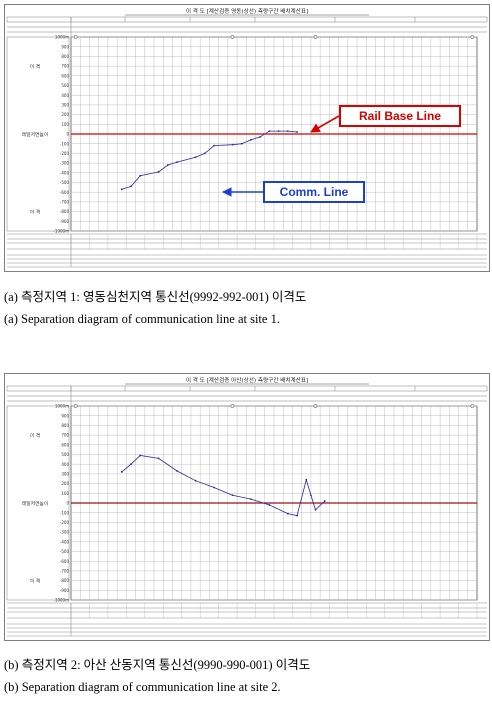  I want to click on bottom-data-table, so click(247, 619).